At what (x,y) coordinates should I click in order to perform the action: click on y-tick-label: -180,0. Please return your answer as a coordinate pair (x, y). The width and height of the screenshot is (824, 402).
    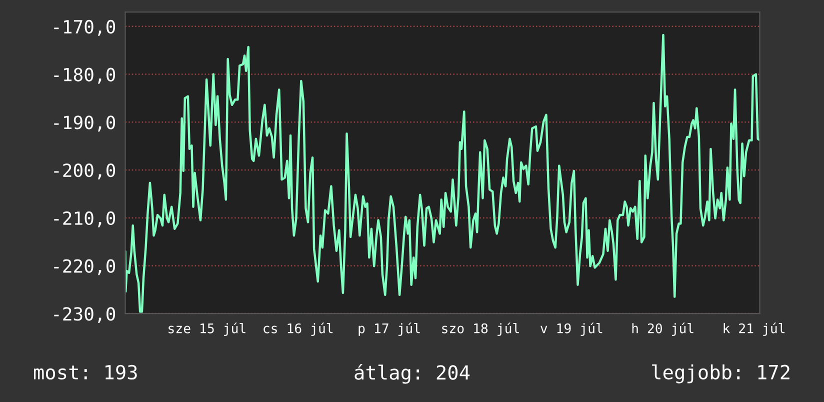
    Looking at the image, I should click on (85, 76).